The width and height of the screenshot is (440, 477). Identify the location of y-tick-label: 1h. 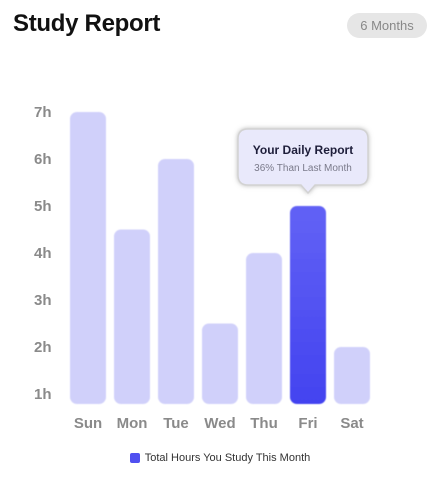
(43, 394).